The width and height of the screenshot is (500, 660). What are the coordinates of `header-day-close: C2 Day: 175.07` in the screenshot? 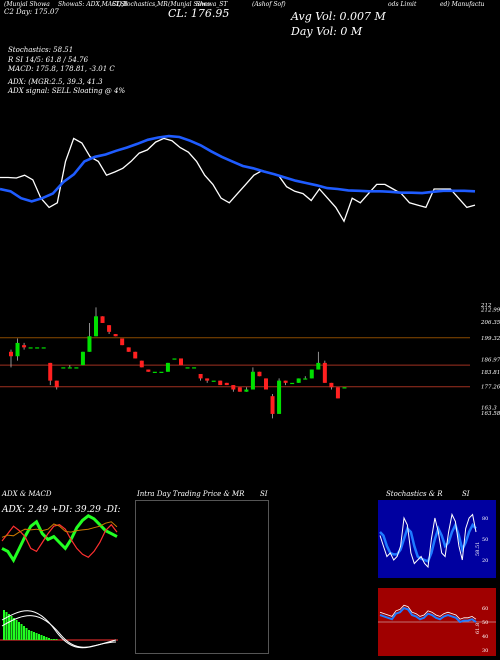 It's located at (31, 12).